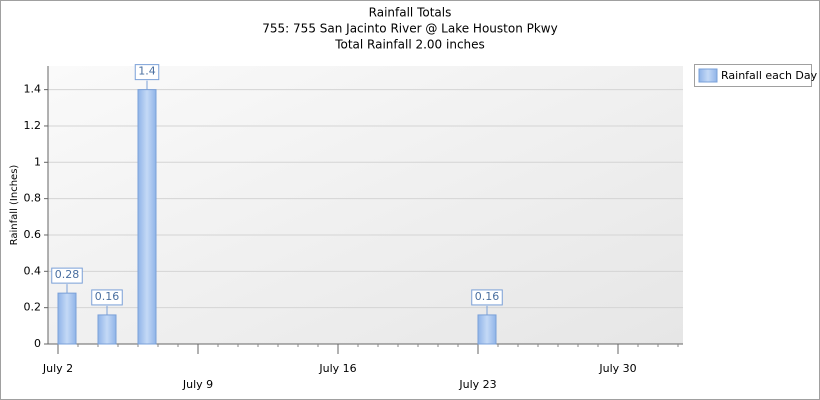 The image size is (820, 400). I want to click on x-tick-label: July 16, so click(337, 368).